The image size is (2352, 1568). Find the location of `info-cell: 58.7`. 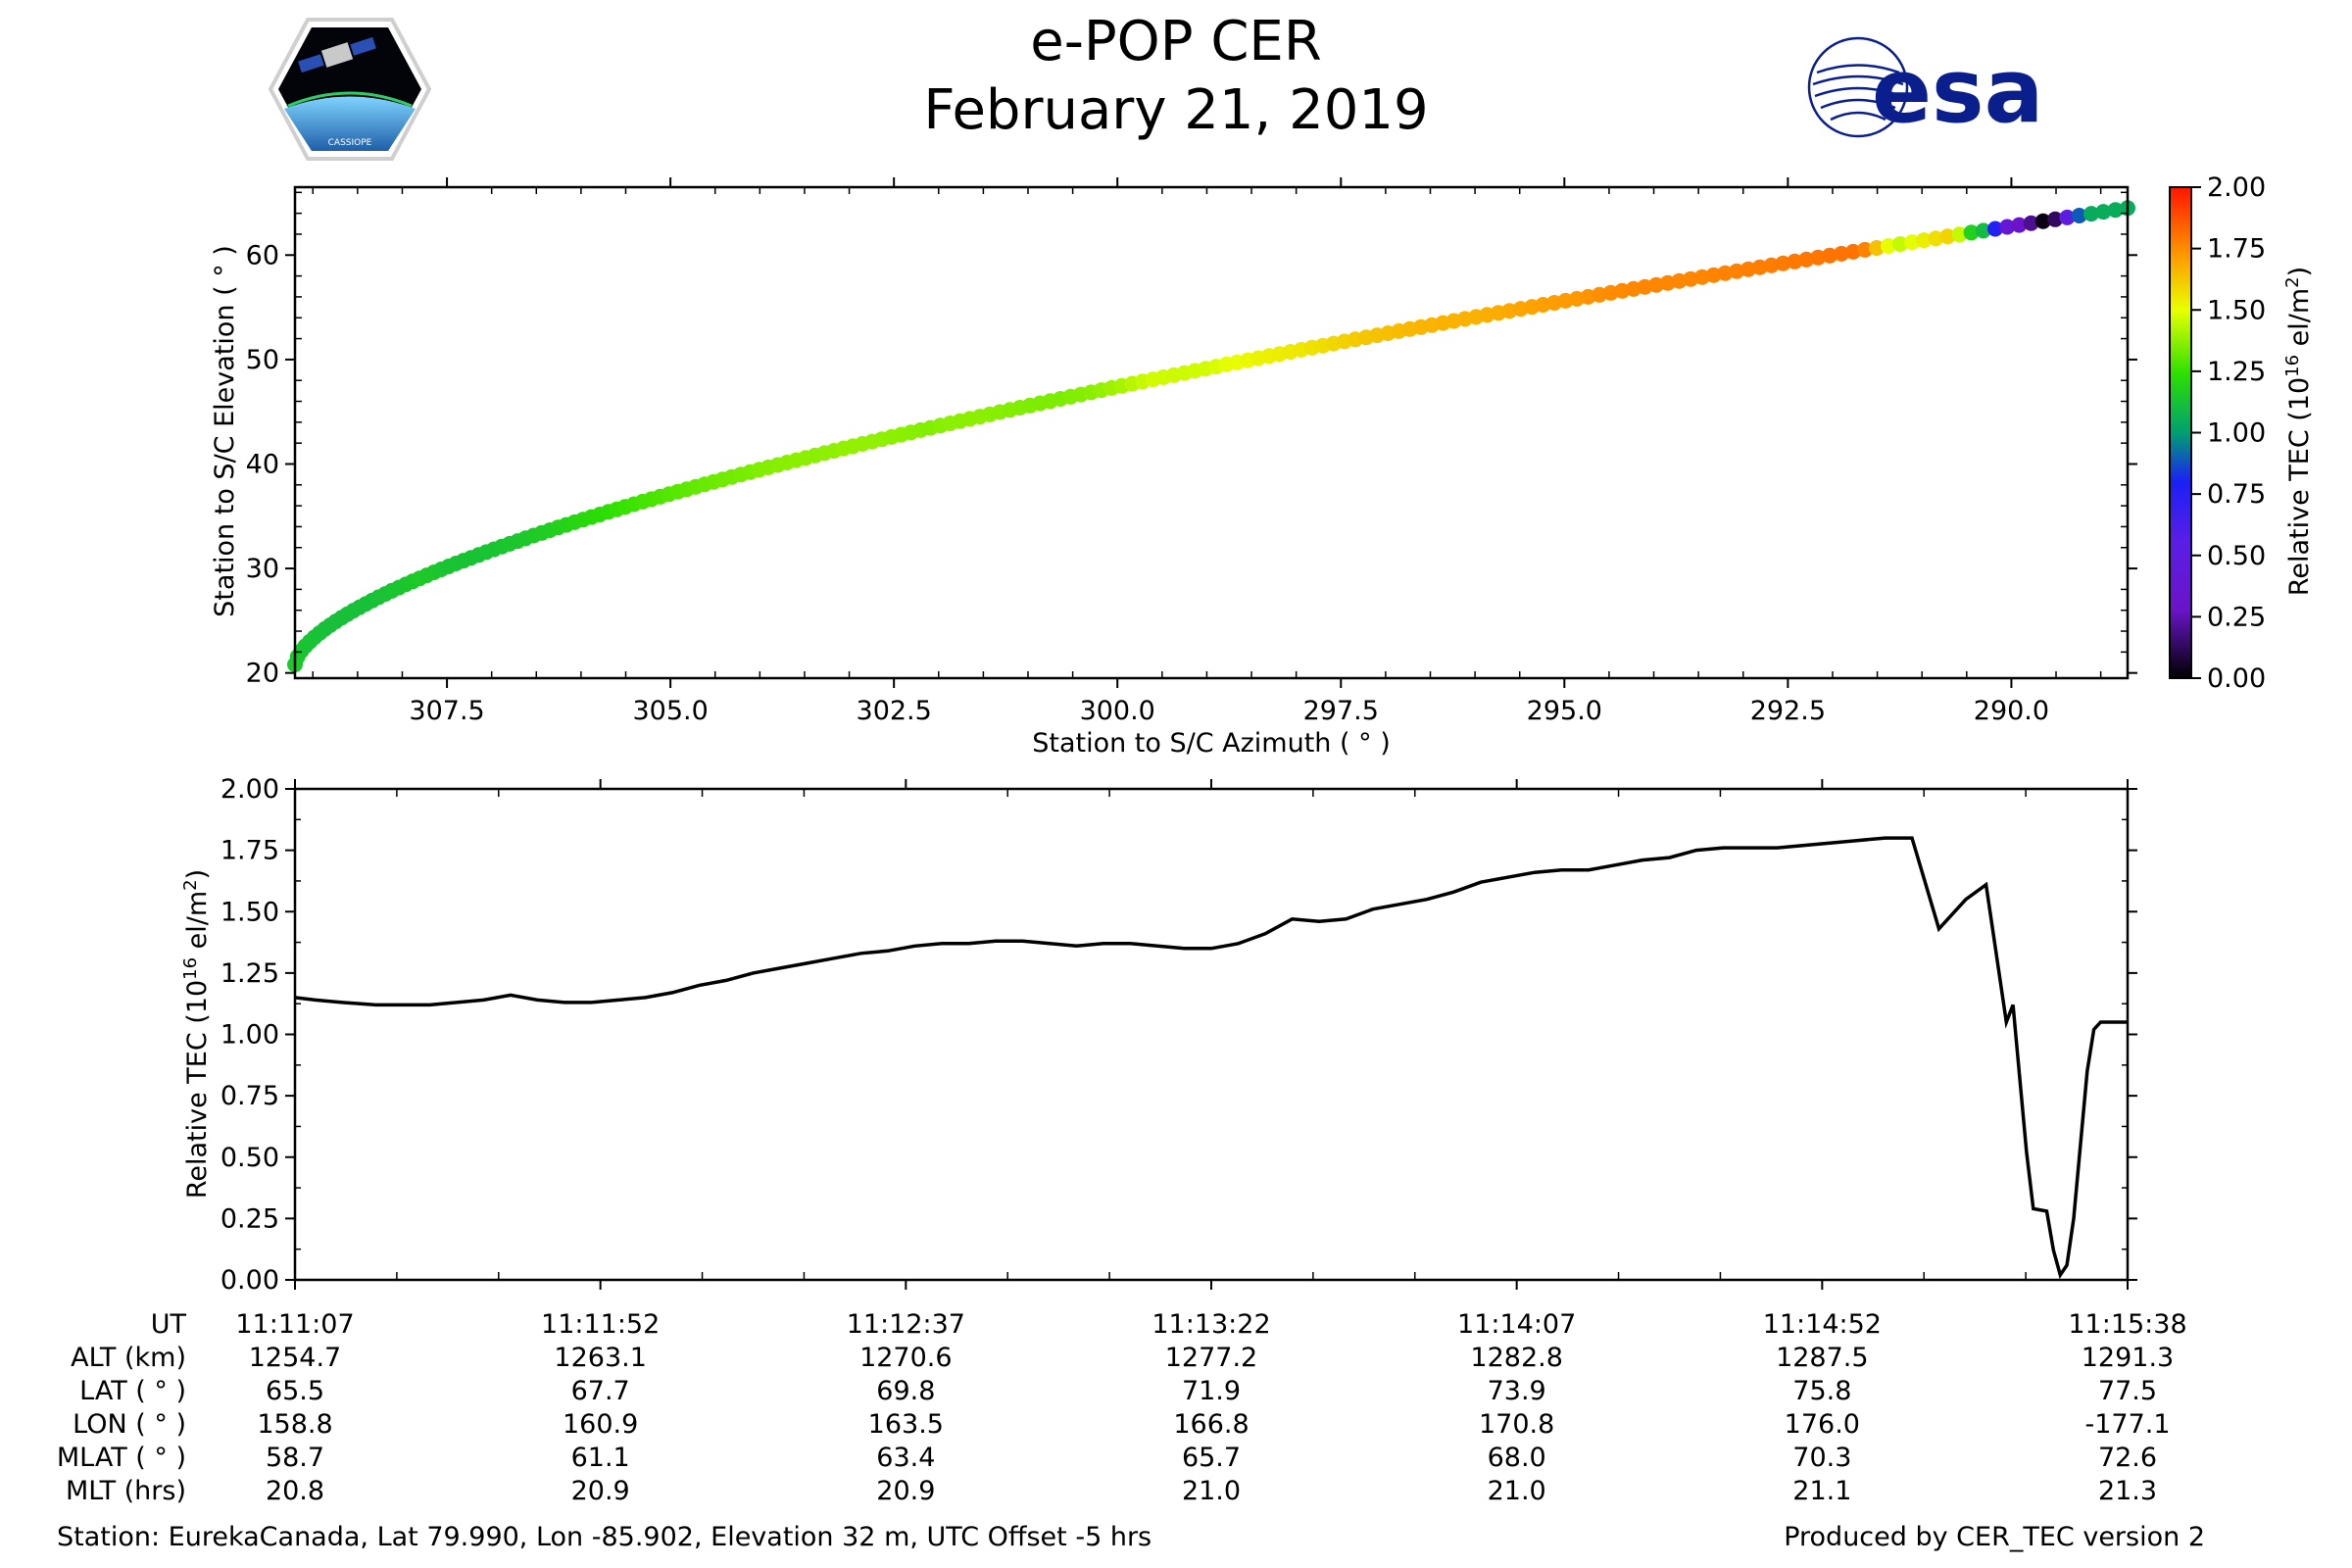

info-cell: 58.7 is located at coordinates (295, 1458).